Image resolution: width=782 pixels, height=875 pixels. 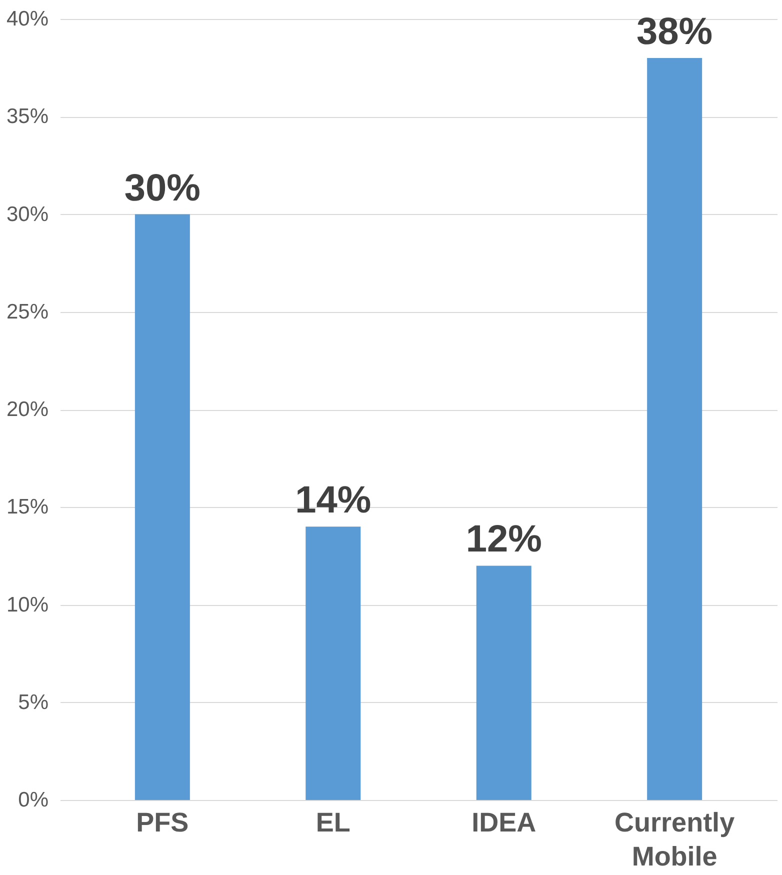 What do you see at coordinates (33, 800) in the screenshot?
I see `y-tick-label: 0%` at bounding box center [33, 800].